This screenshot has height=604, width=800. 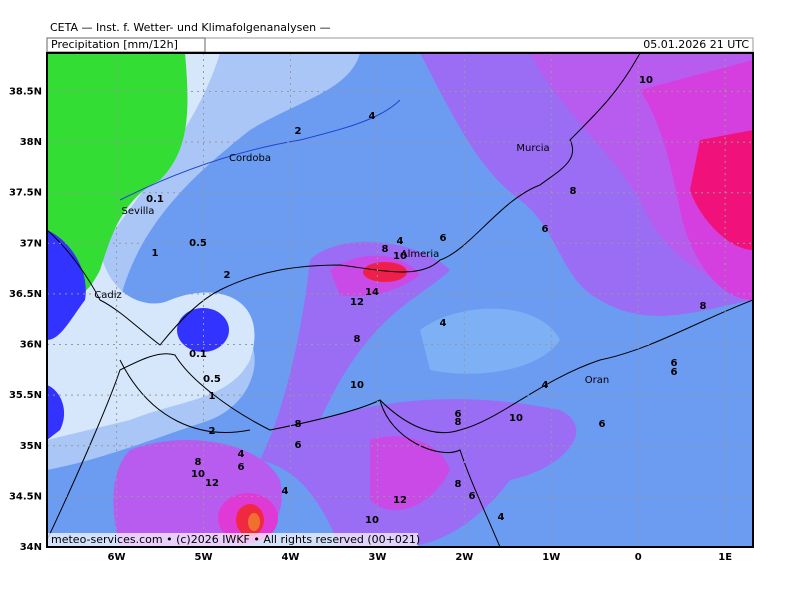 What do you see at coordinates (117, 173) in the screenshot?
I see `land-green` at bounding box center [117, 173].